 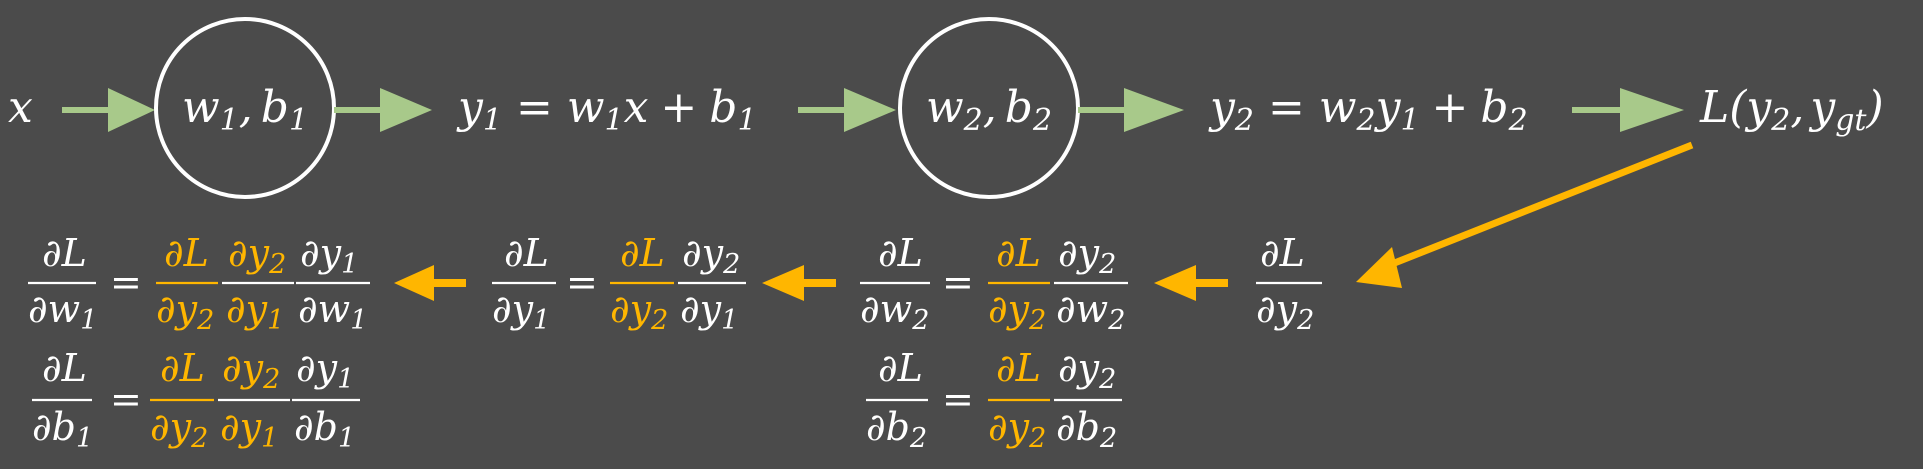 I want to click on svg-text:w2,b2: w2, b2, so click(x=989, y=110).